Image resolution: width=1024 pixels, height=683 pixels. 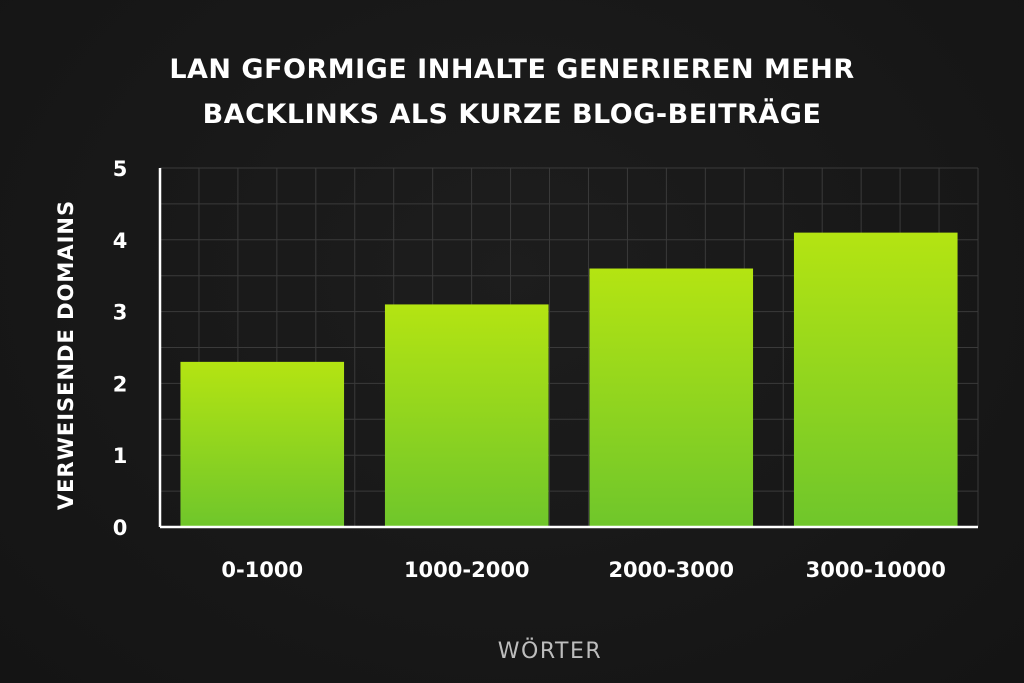 What do you see at coordinates (120, 169) in the screenshot?
I see `y-tick-label: 5` at bounding box center [120, 169].